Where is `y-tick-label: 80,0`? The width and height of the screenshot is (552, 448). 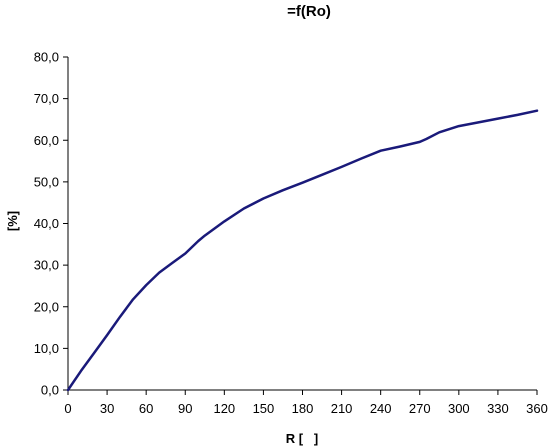 y-tick-label: 80,0 is located at coordinates (46, 57).